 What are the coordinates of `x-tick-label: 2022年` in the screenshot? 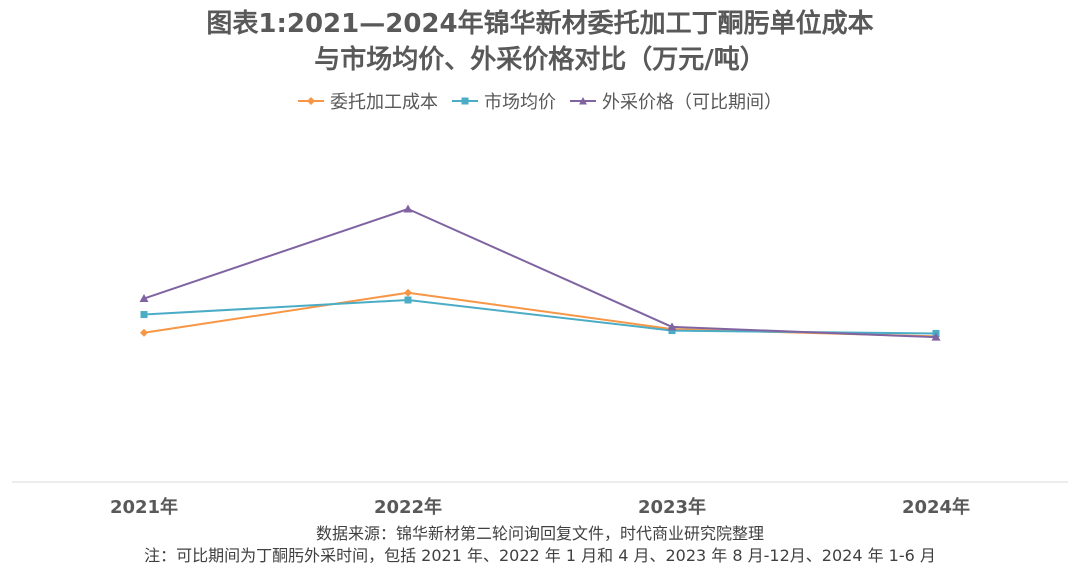 It's located at (408, 507).